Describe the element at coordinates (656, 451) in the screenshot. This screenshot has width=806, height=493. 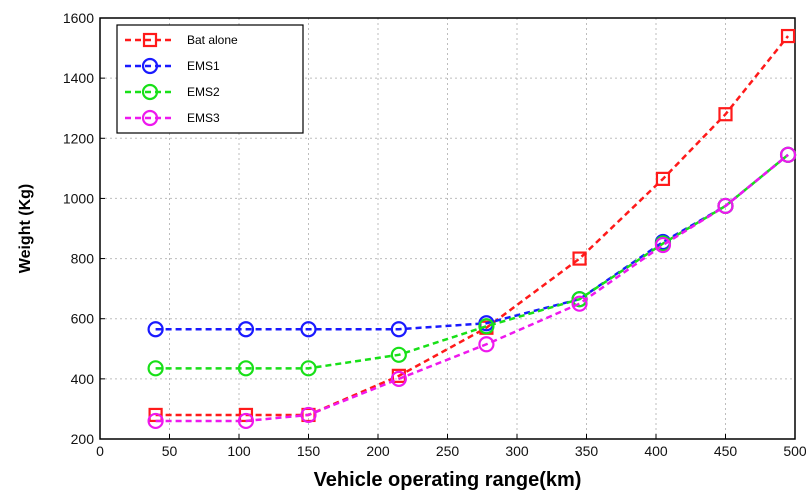
I see `x-tick-label: 400` at that location.